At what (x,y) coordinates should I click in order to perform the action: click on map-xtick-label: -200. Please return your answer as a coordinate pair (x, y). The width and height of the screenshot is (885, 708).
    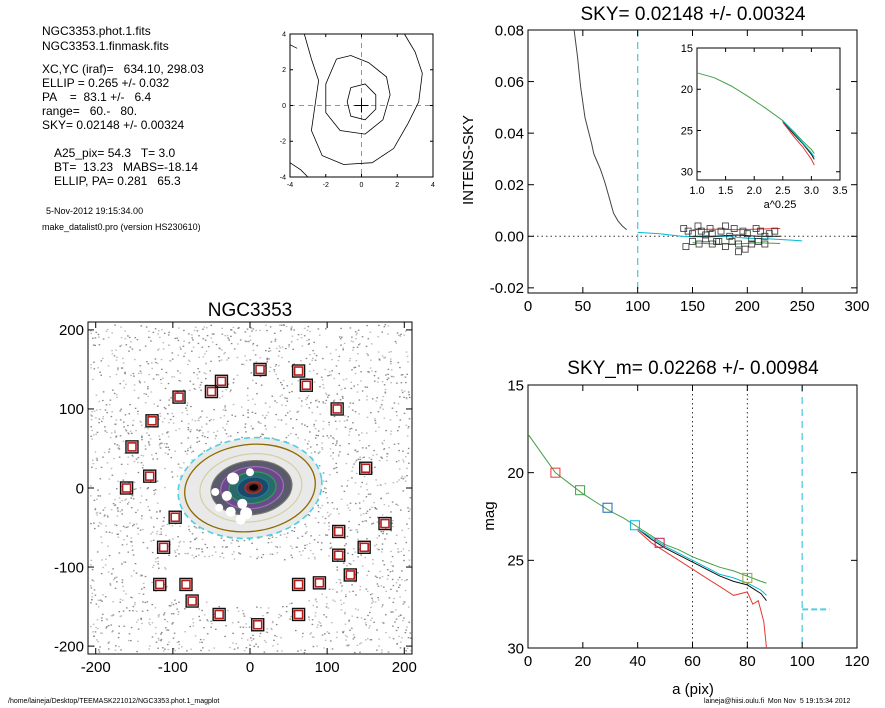
    Looking at the image, I should click on (96, 667).